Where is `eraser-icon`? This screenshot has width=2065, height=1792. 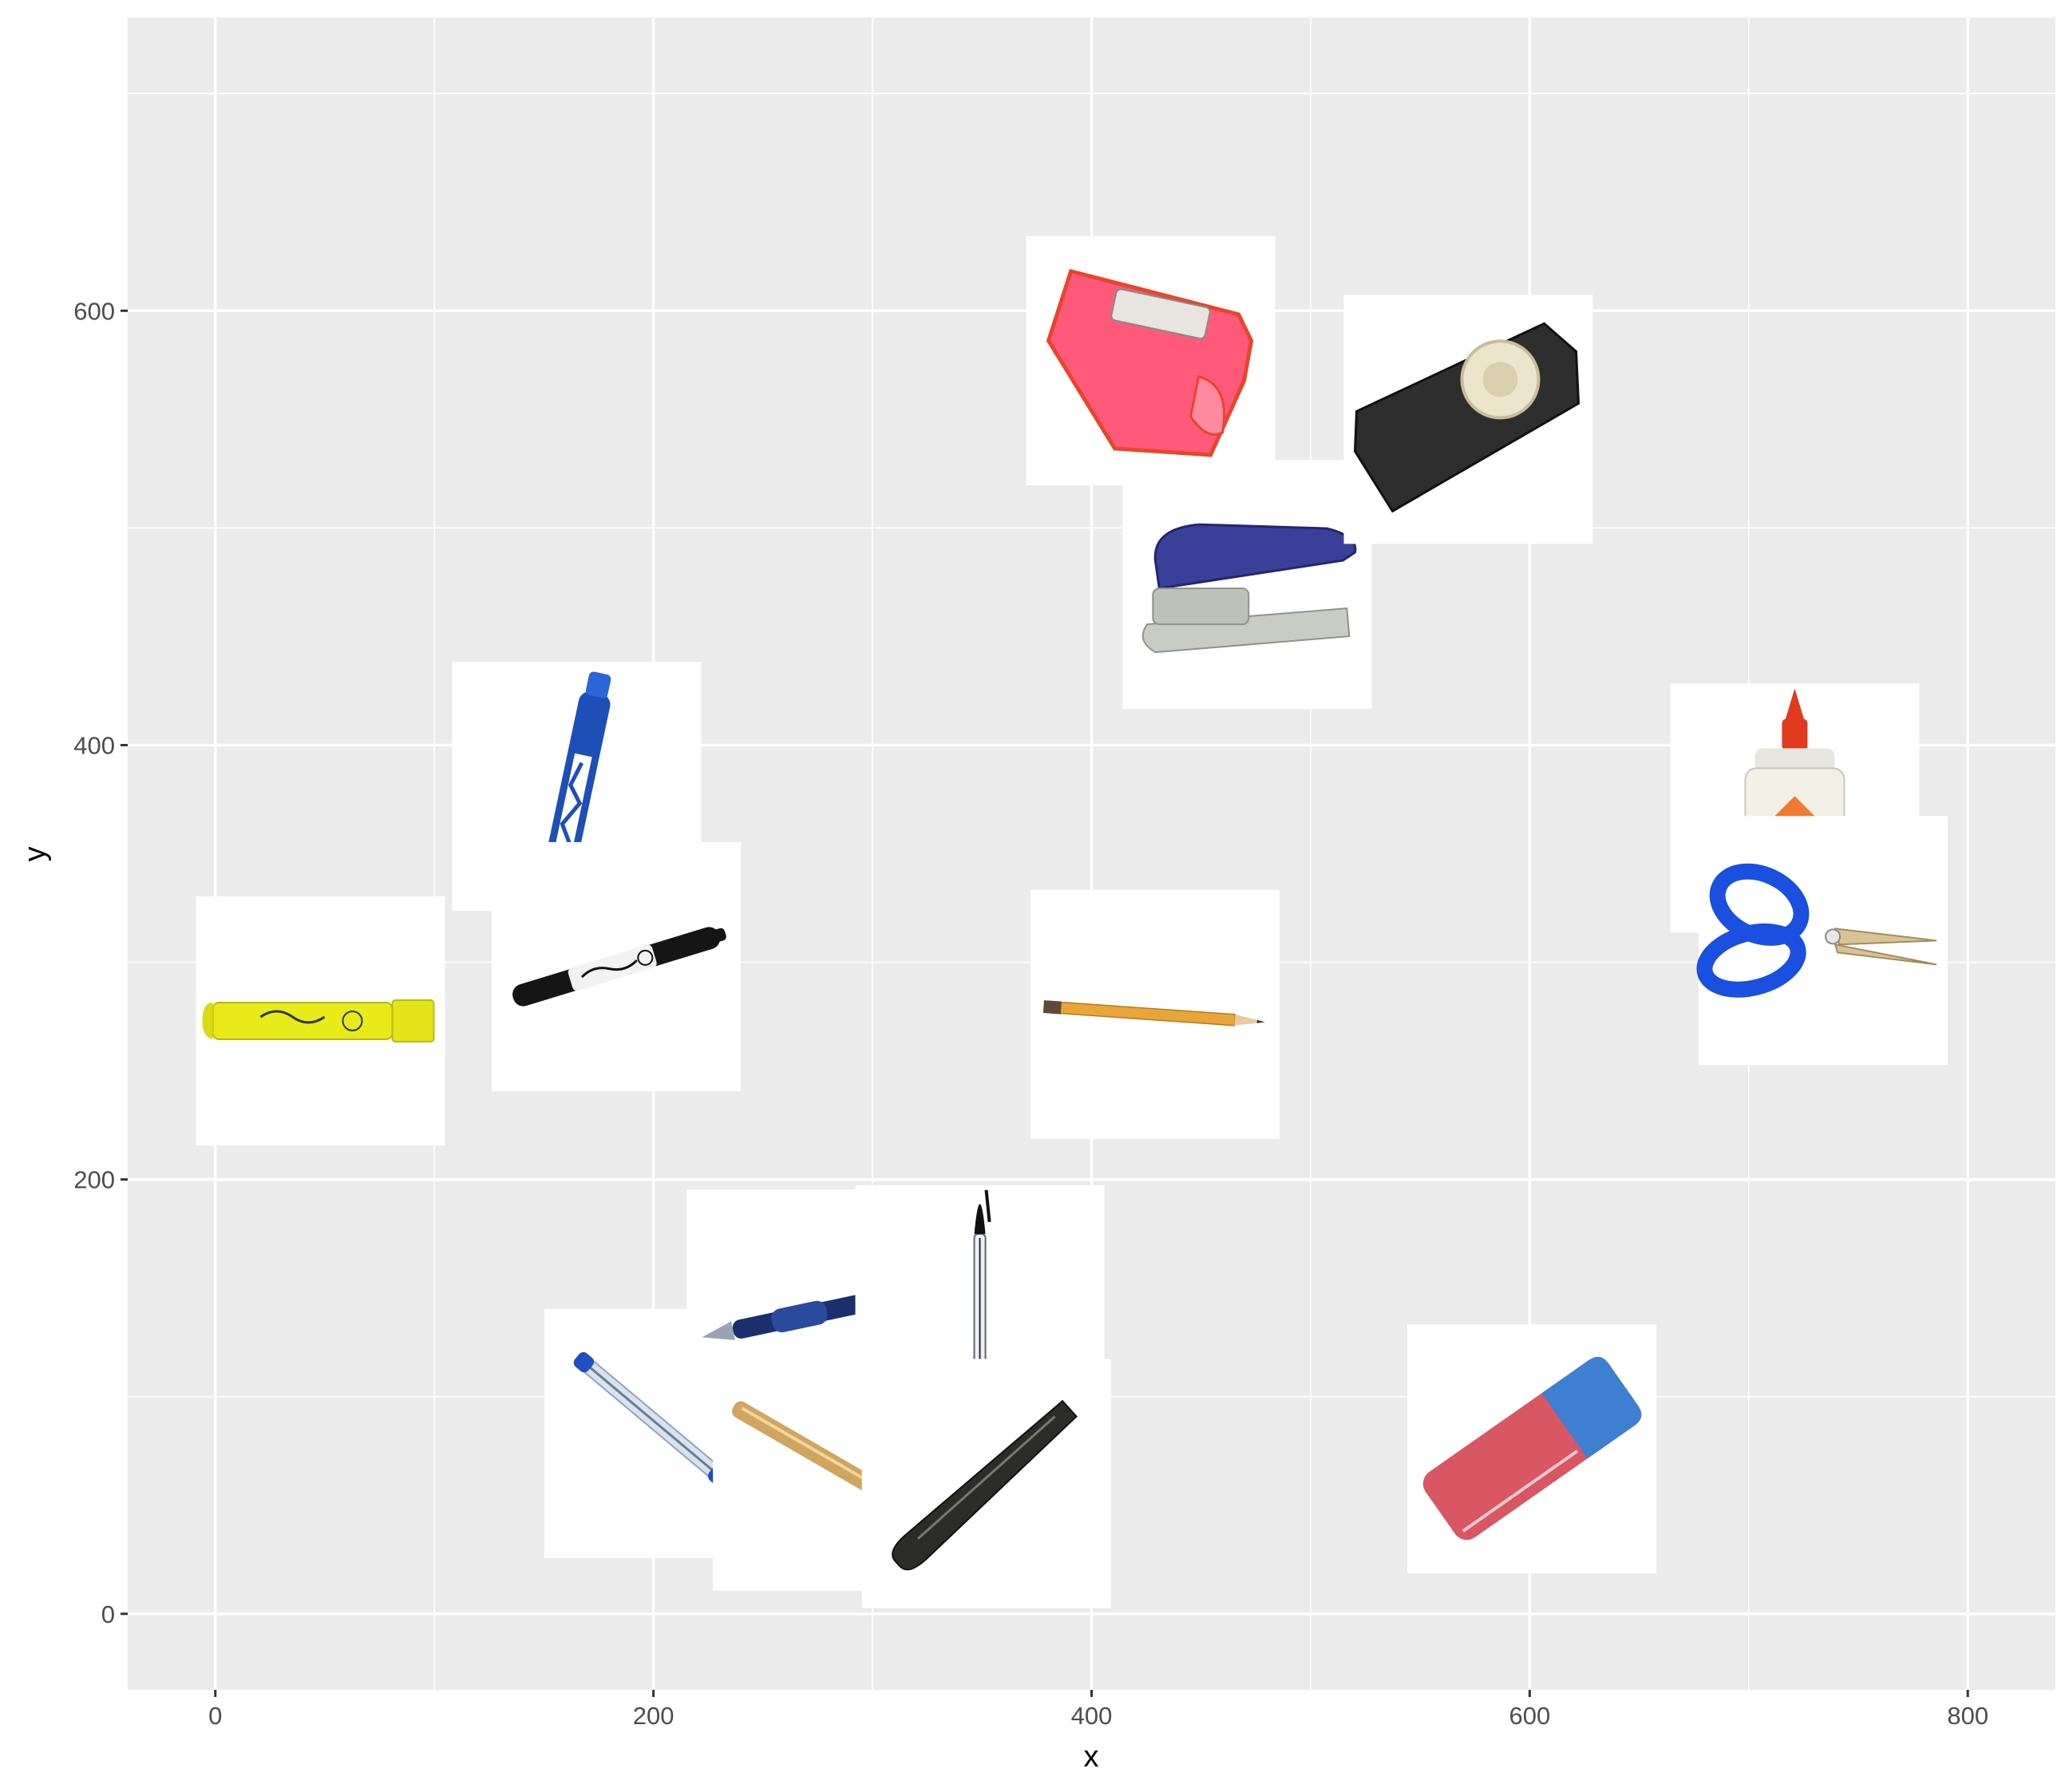
eraser-icon is located at coordinates (1532, 1448).